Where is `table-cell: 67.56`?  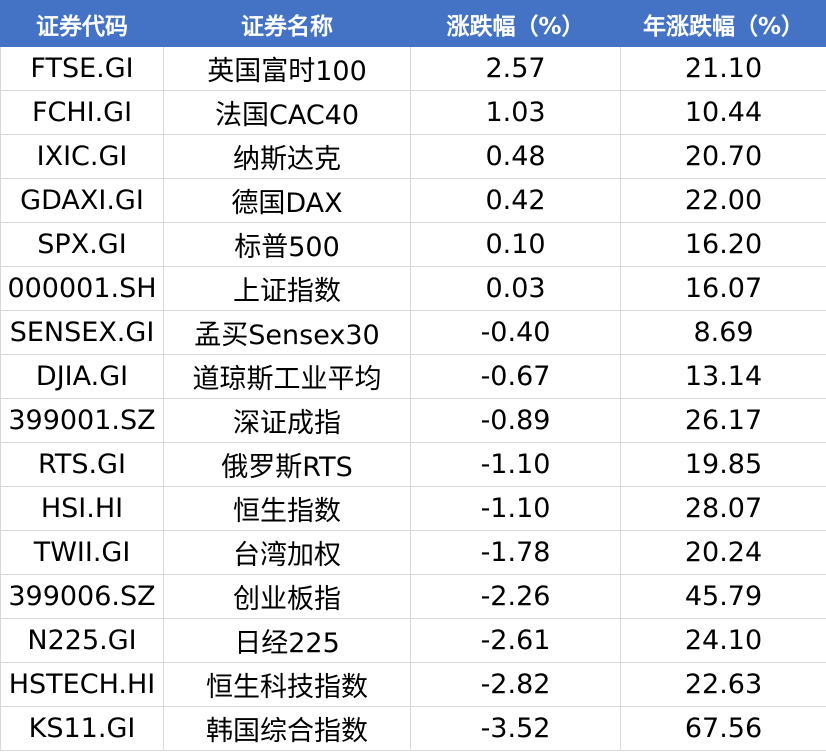 table-cell: 67.56 is located at coordinates (723, 728).